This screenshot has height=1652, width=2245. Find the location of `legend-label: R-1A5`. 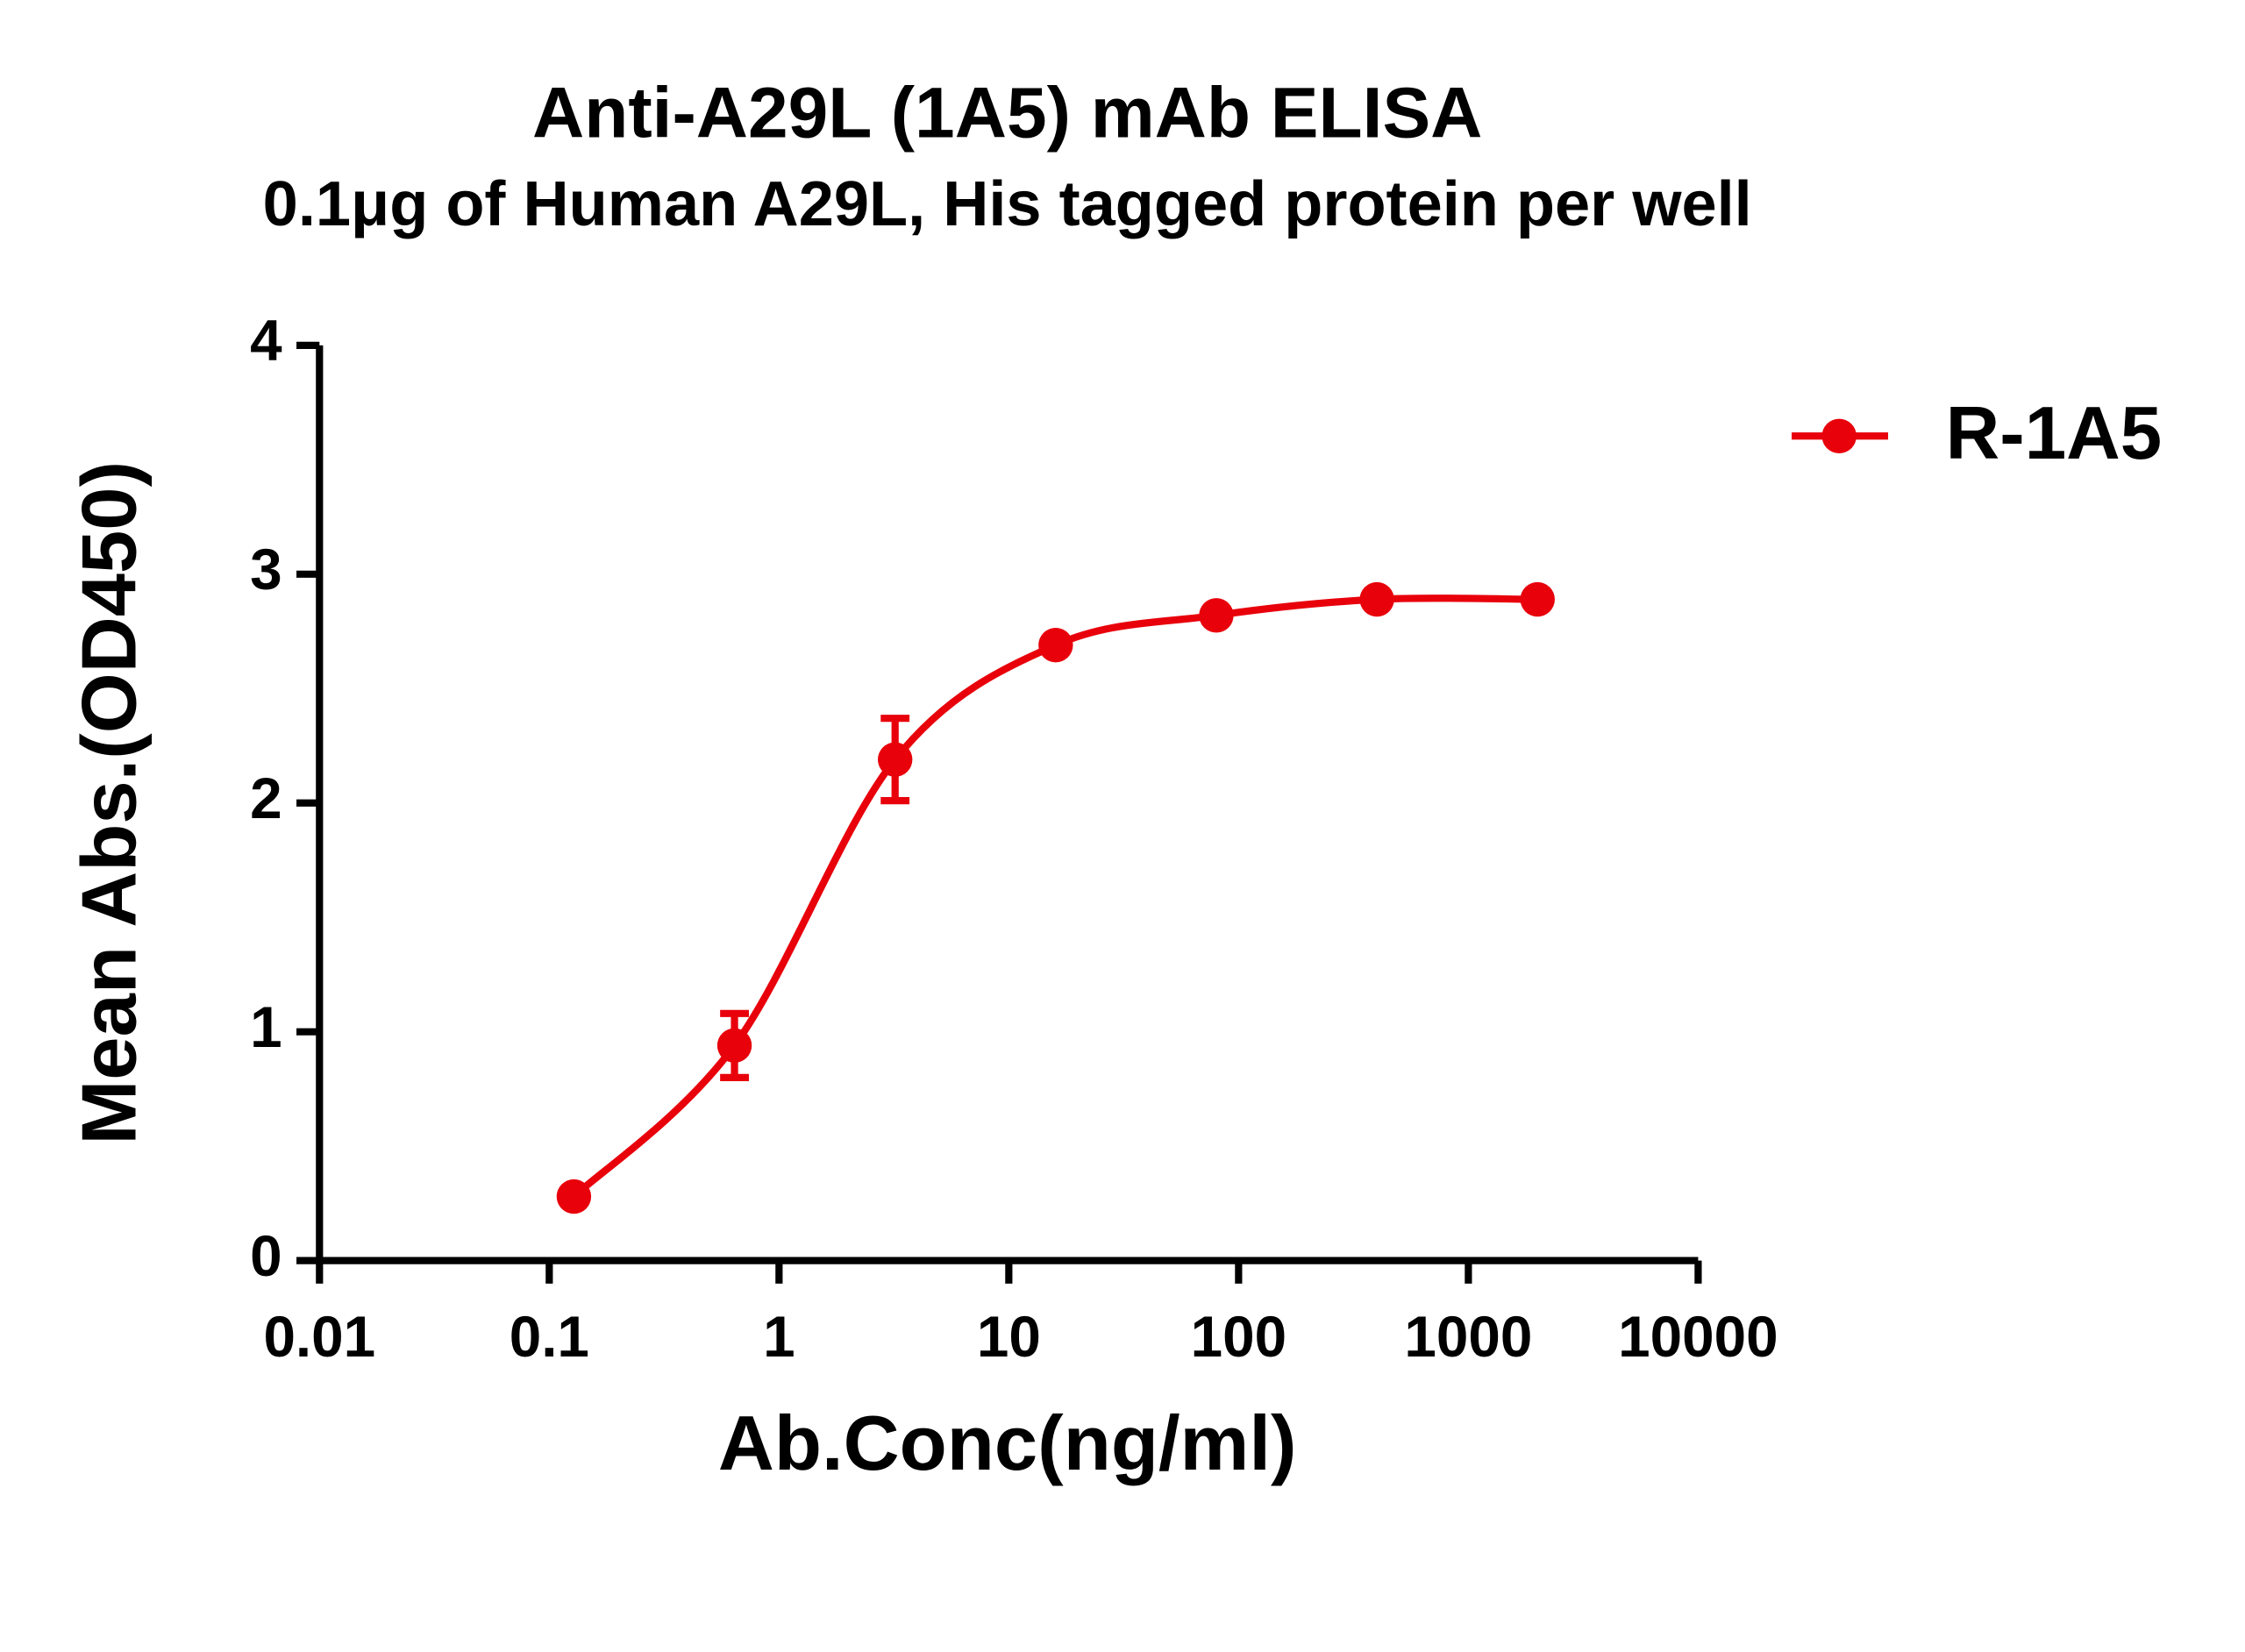

legend-label: R-1A5 is located at coordinates (2054, 433).